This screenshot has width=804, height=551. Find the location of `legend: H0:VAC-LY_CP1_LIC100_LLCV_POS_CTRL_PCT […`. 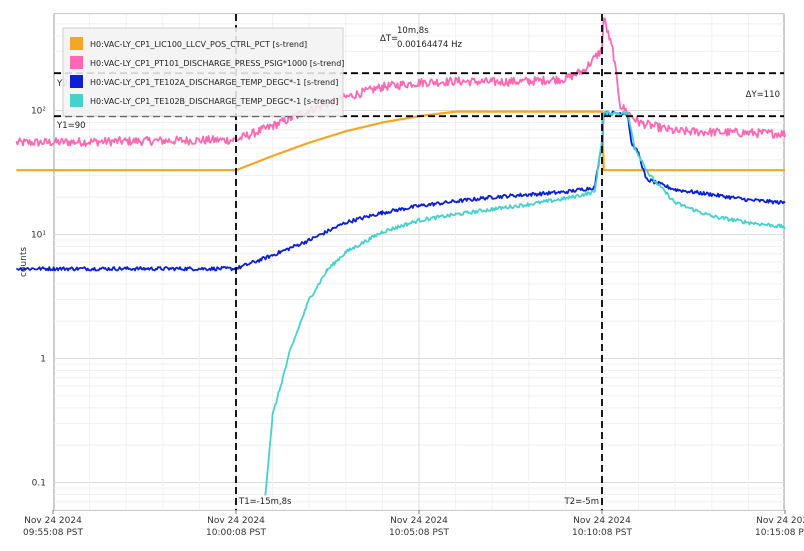

legend: H0:VAC-LY_CP1_LIC100_LLCV_POS_CTRL_PCT [… is located at coordinates (203, 72).